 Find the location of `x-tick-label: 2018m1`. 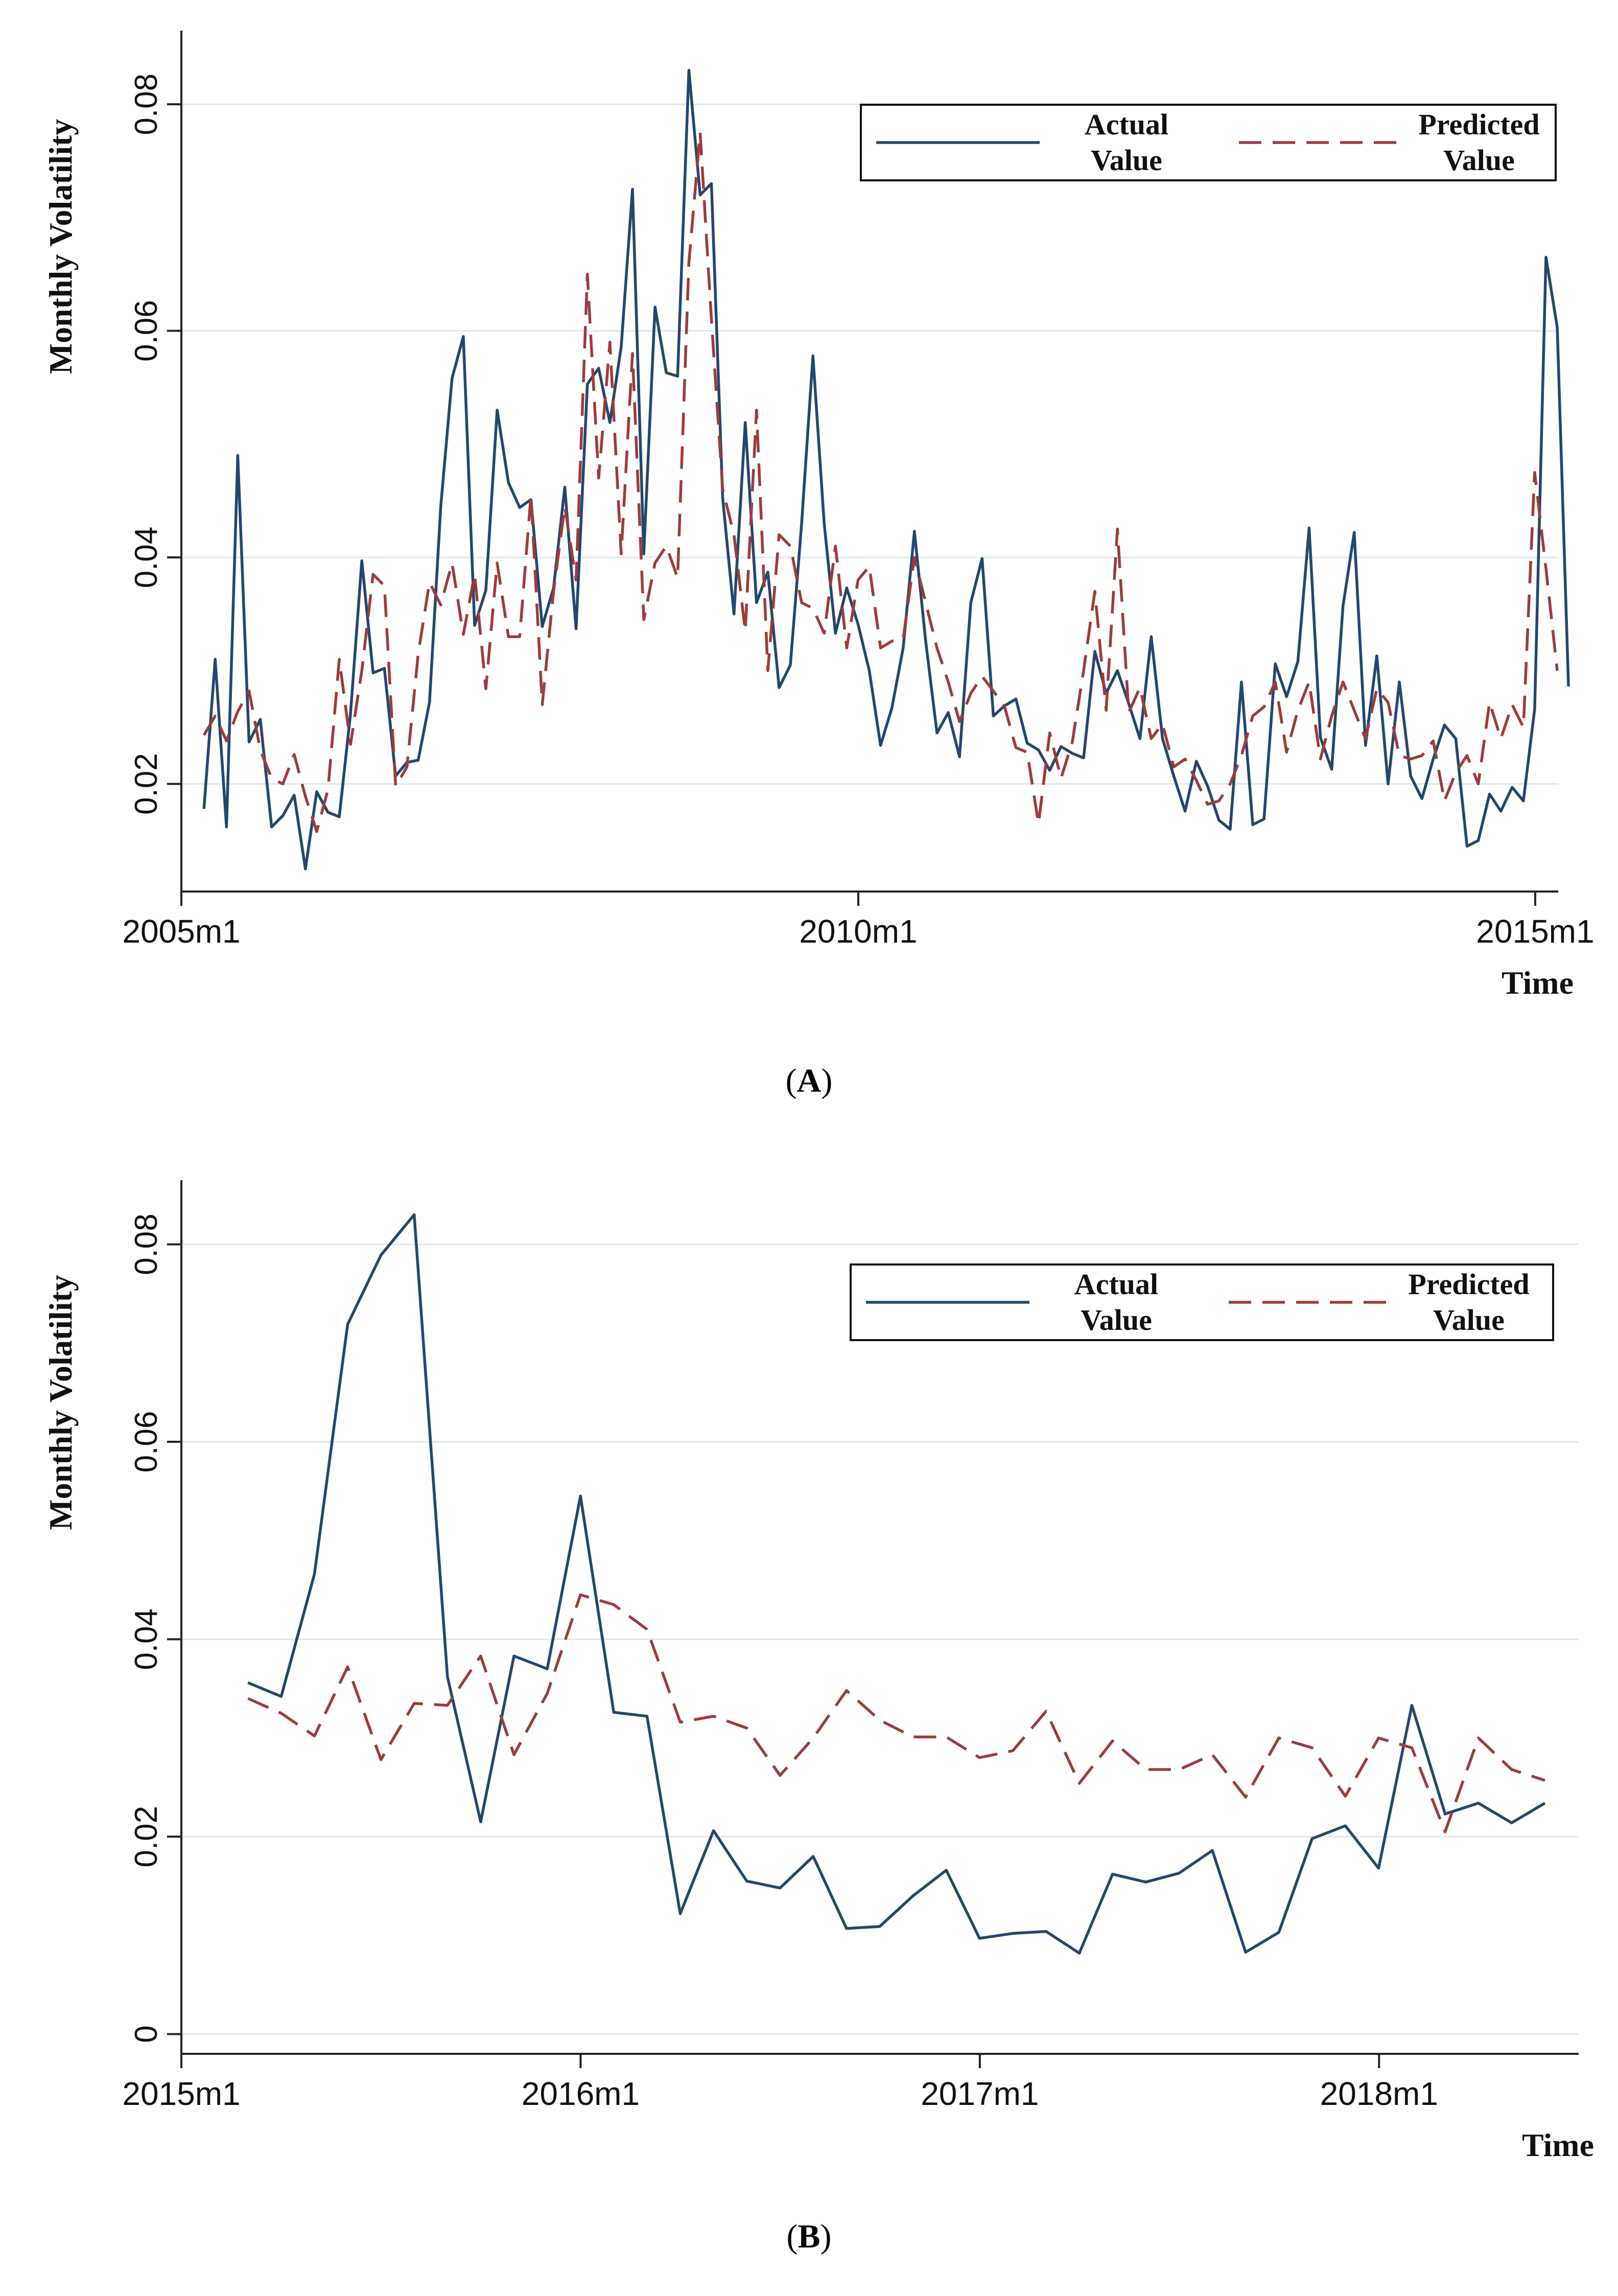

x-tick-label: 2018m1 is located at coordinates (1379, 2093).